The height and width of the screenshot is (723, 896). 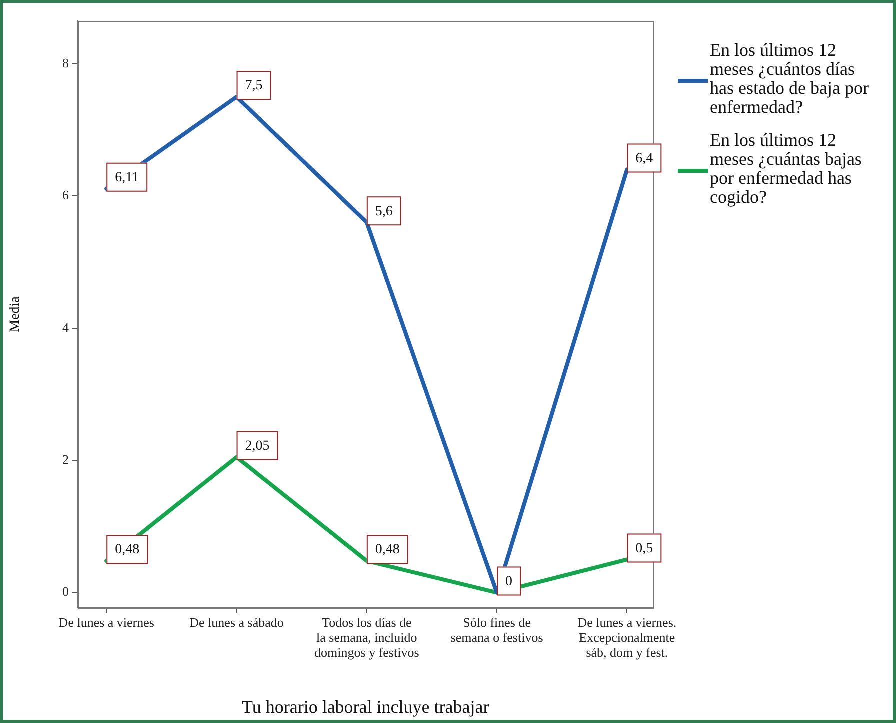 What do you see at coordinates (65, 592) in the screenshot?
I see `y-tick-label: 0` at bounding box center [65, 592].